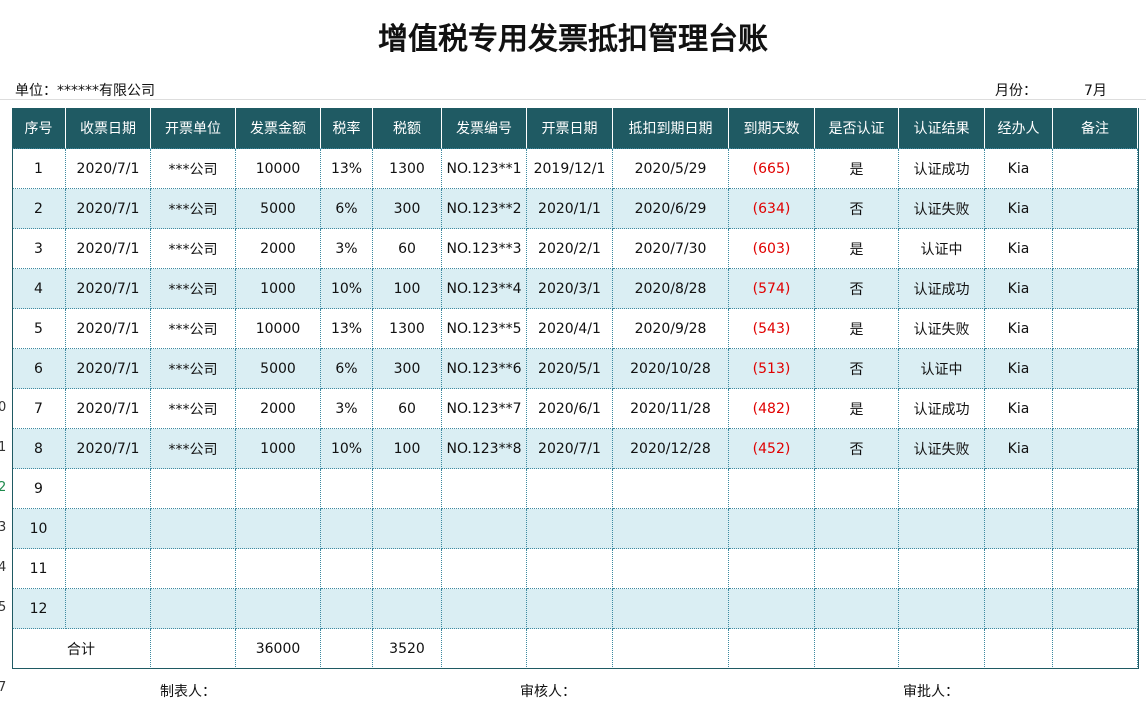  Describe the element at coordinates (942, 409) in the screenshot. I see `table-cell: 认证成功` at that location.